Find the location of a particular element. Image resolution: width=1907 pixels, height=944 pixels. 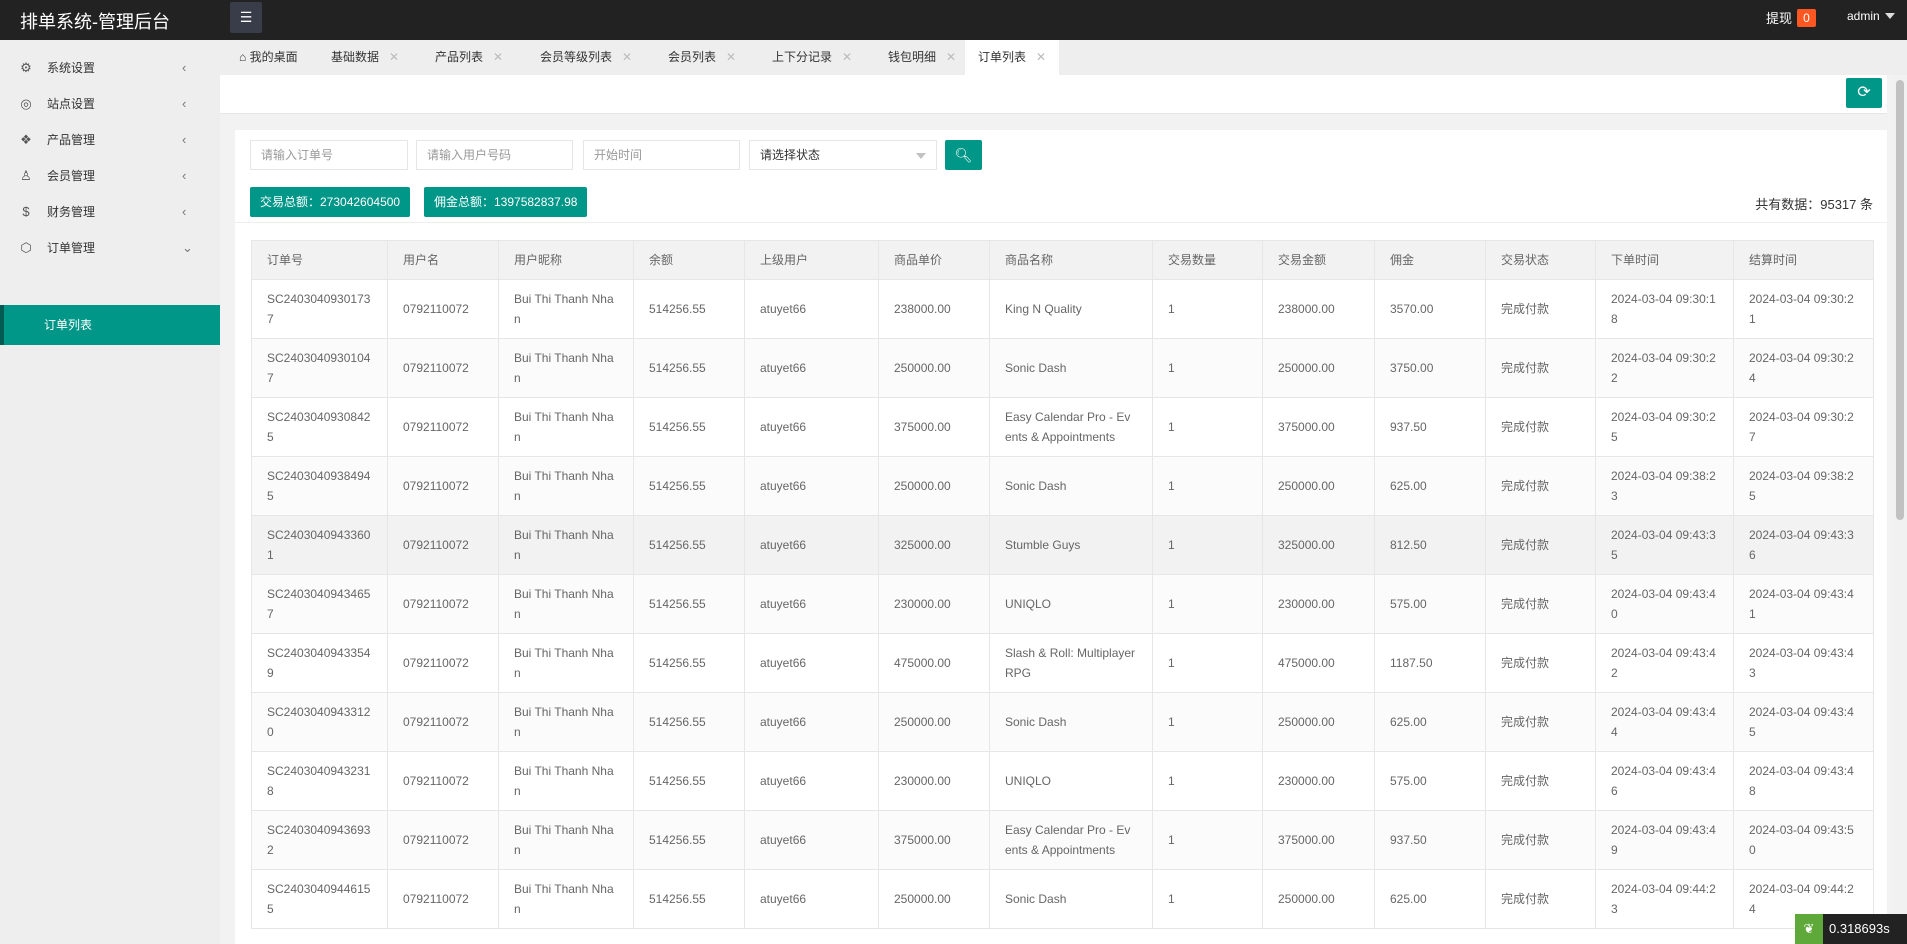

table-cell: 238000.00 is located at coordinates (1318, 309).